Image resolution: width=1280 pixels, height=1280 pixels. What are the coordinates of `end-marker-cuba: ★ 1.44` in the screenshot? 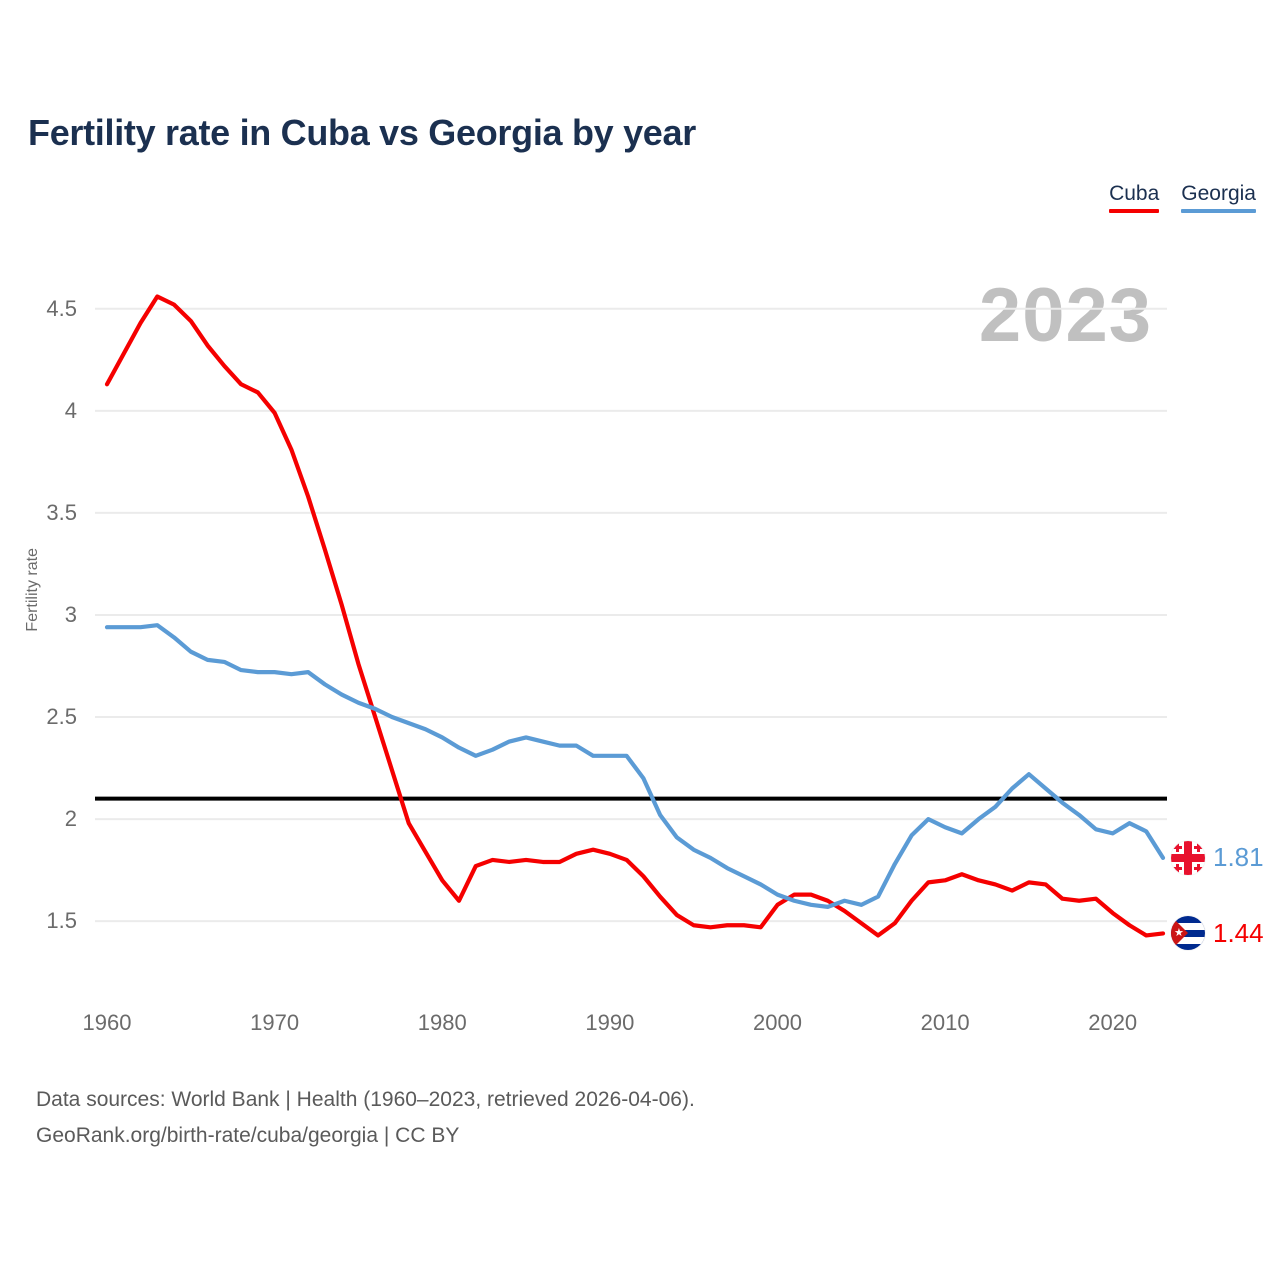 It's located at (1217, 933).